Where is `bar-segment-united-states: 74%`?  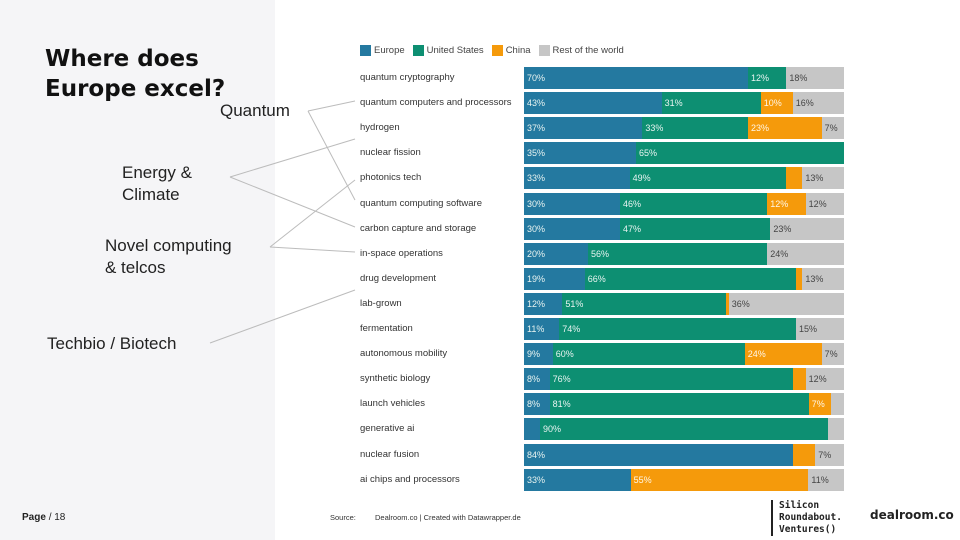
bar-segment-united-states: 74% is located at coordinates (677, 329).